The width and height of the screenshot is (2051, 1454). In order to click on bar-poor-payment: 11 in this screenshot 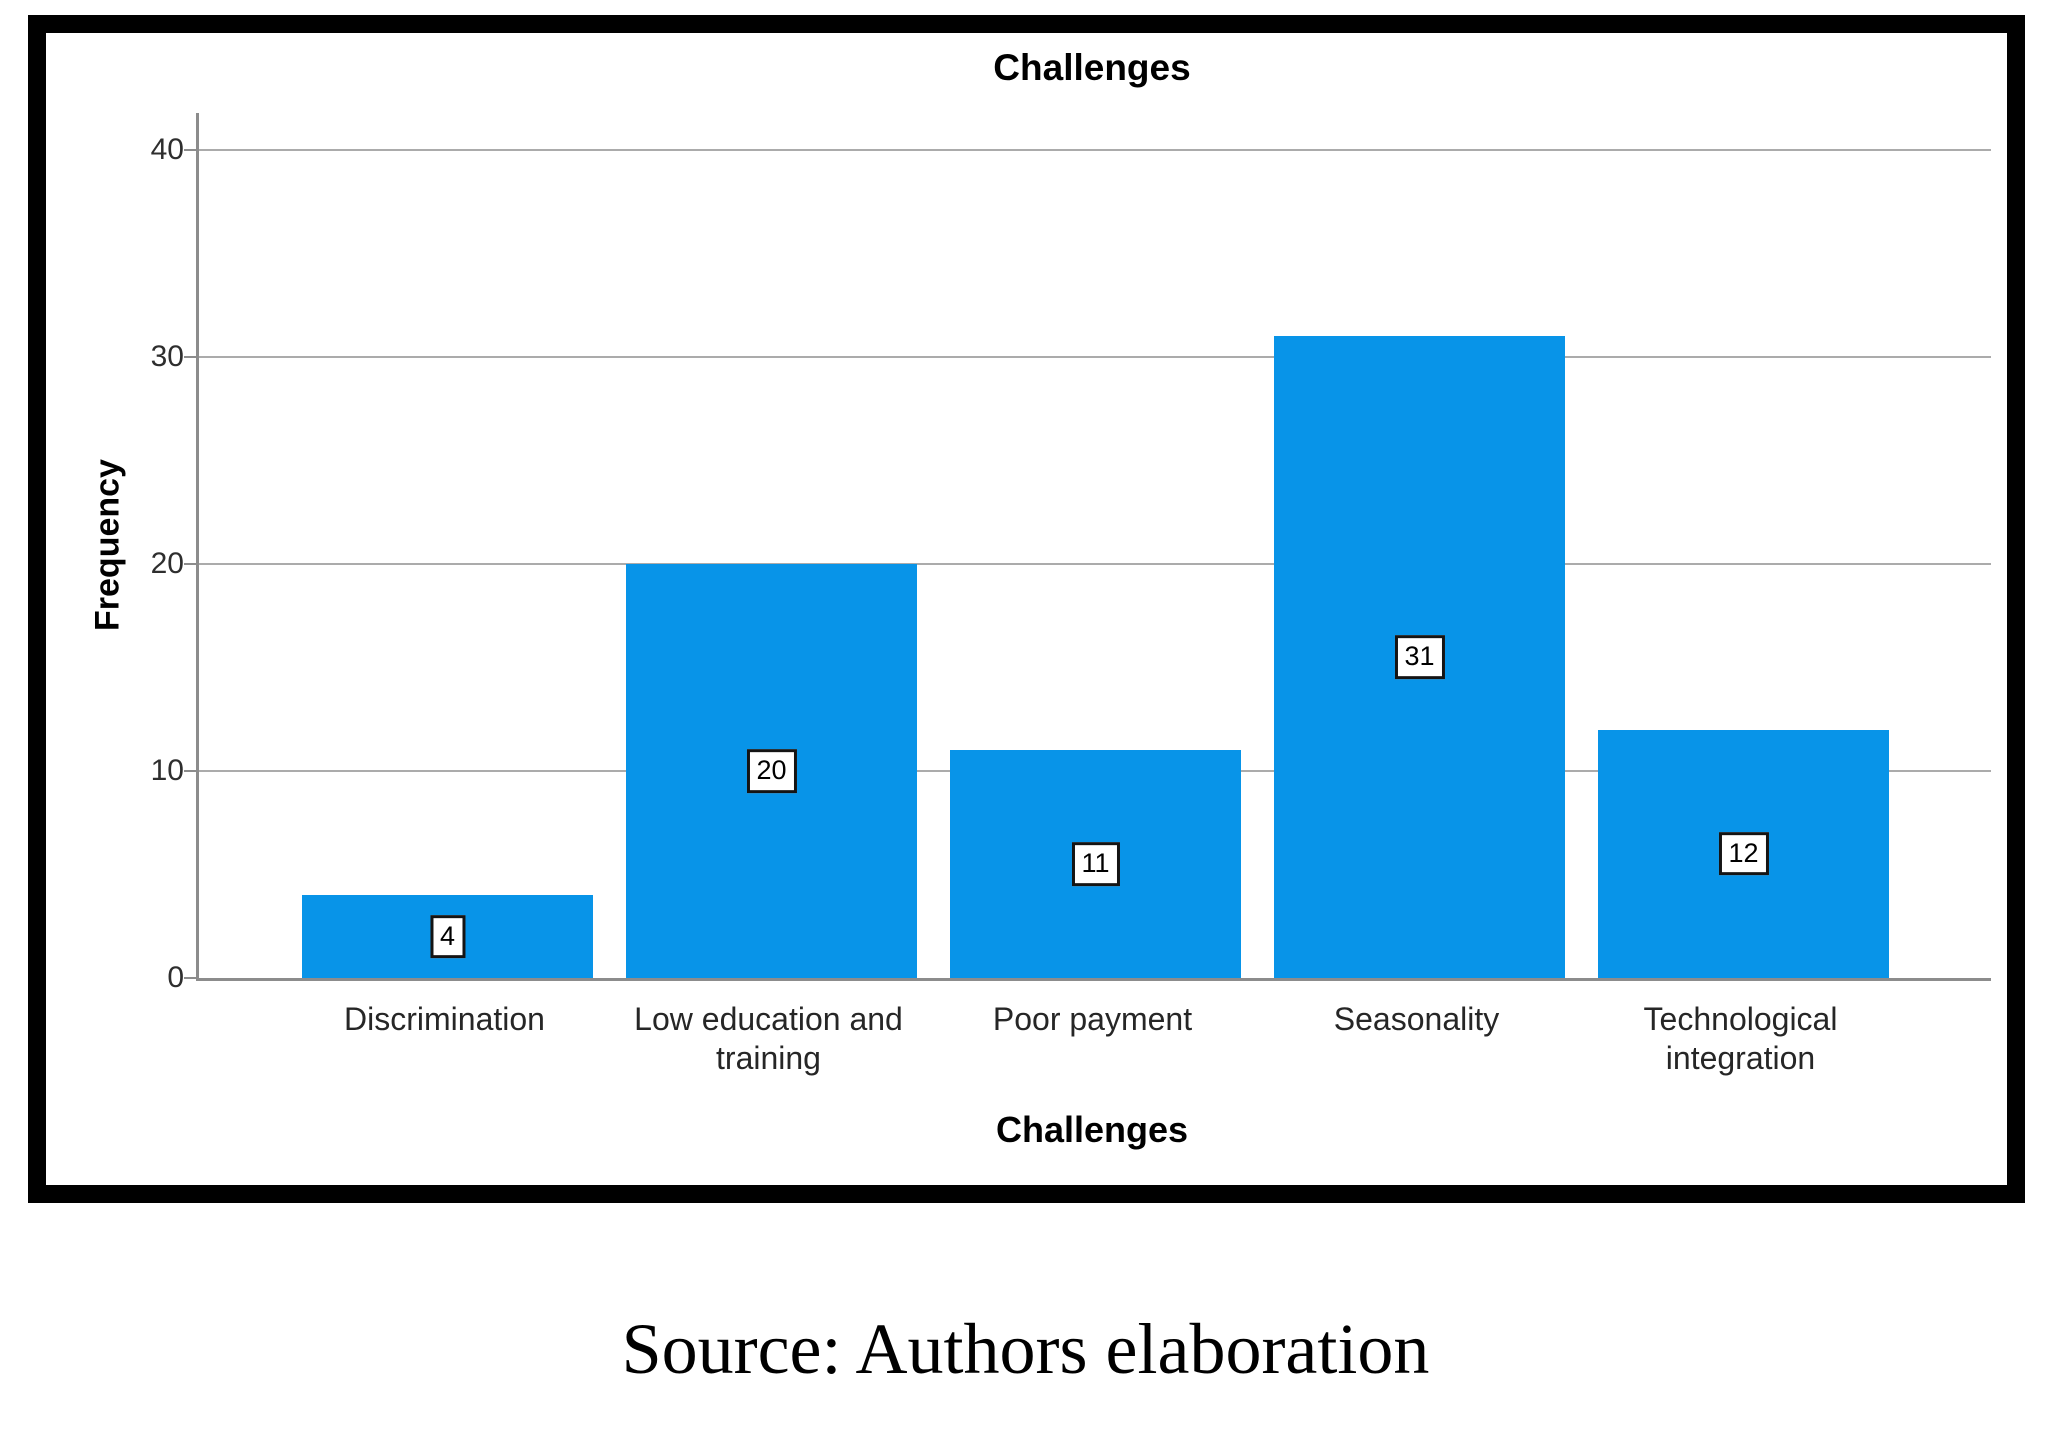, I will do `click(1095, 864)`.